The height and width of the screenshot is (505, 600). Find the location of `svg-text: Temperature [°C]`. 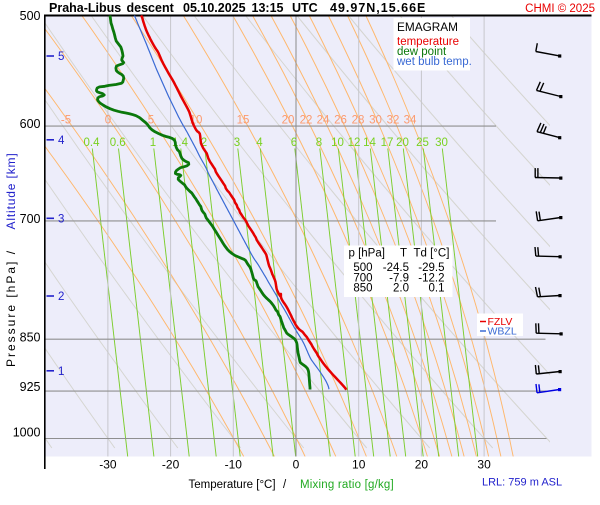

svg-text: Temperature [°C] is located at coordinates (232, 485).